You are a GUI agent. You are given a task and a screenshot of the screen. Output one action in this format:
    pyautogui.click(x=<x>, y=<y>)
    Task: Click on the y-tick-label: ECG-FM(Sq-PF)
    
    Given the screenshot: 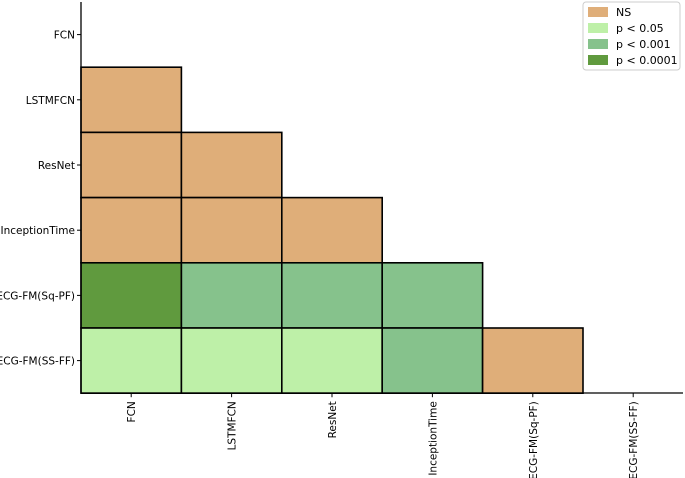 What is the action you would take?
    pyautogui.click(x=37, y=296)
    